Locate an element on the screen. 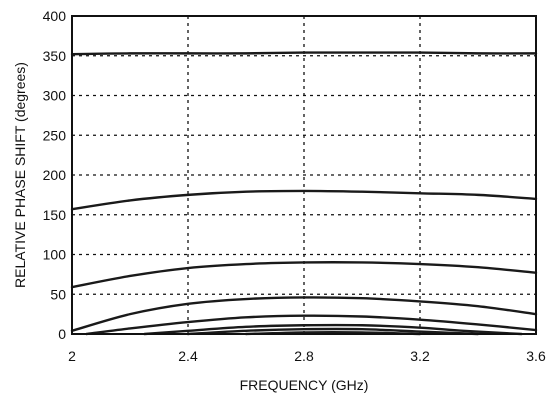  x-tick-labels: 2 2.4 2.8 3.2 3.6 is located at coordinates (307, 356).